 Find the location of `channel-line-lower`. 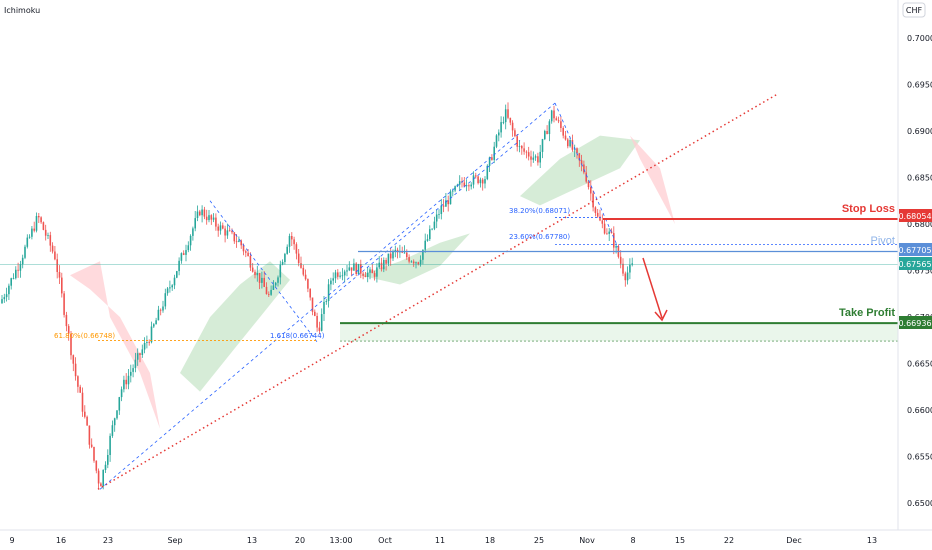

channel-line-lower is located at coordinates (425, 219).